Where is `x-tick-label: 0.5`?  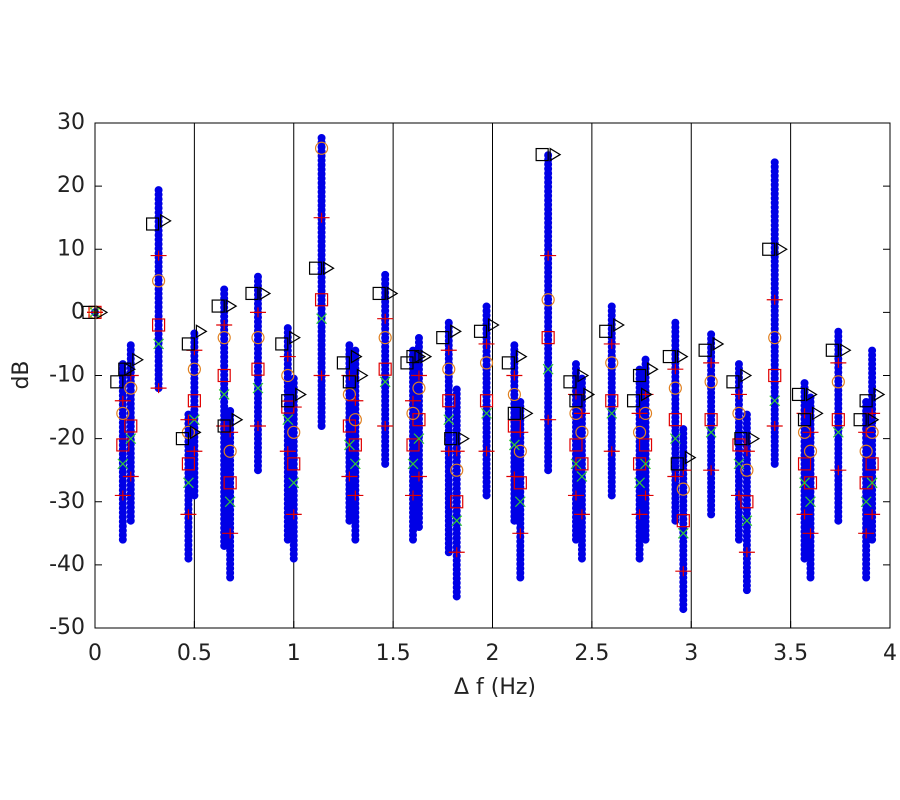
x-tick-label: 0.5 is located at coordinates (194, 653).